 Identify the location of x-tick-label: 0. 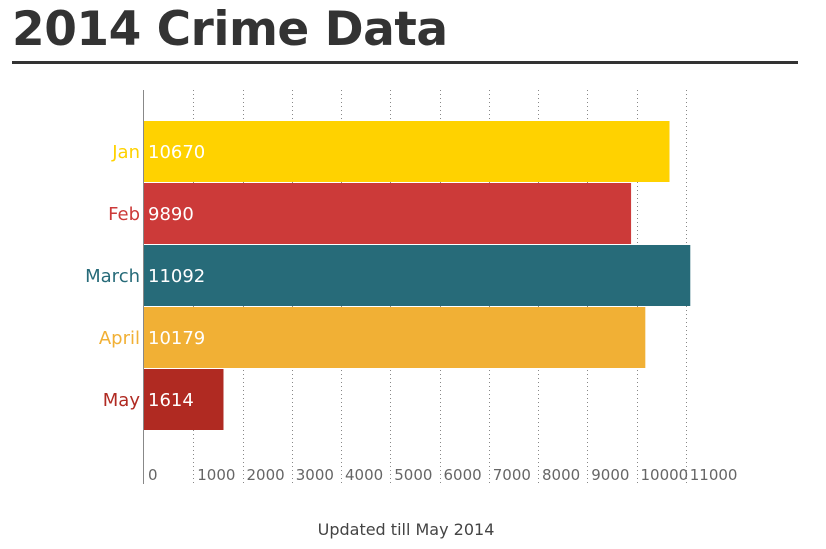
(153, 475).